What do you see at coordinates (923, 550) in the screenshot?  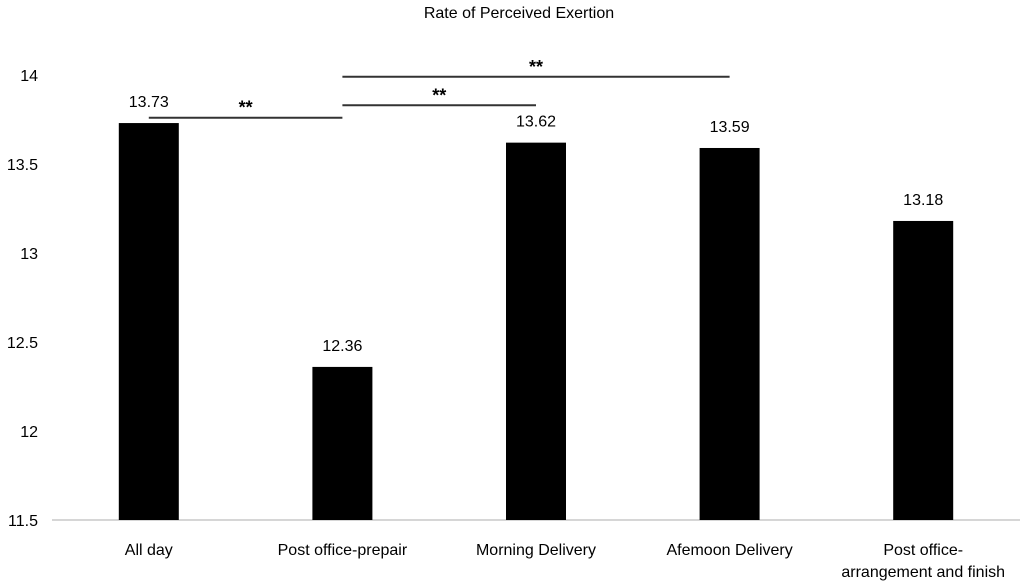 I see `category-label: Post office-` at bounding box center [923, 550].